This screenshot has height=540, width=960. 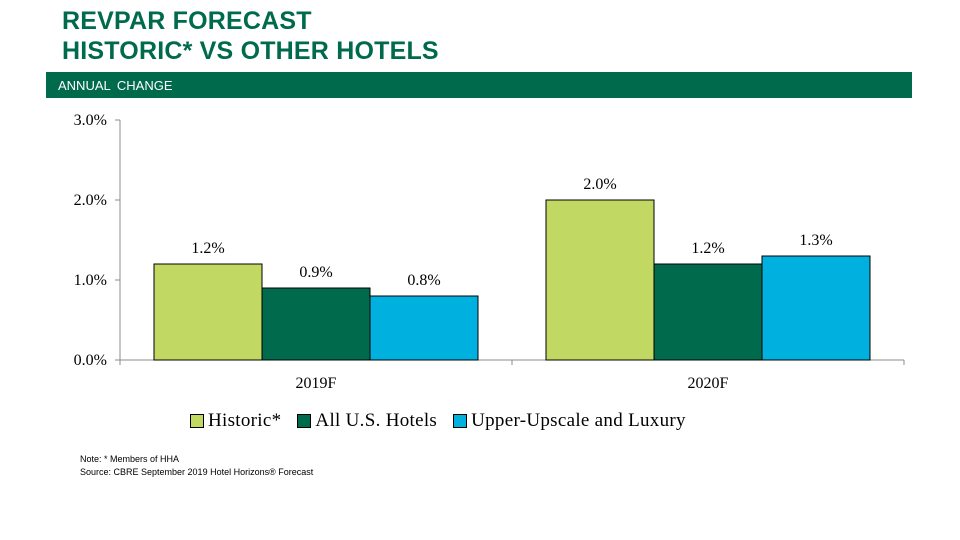 I want to click on subtitle-text: ANNUAL CHANGE, so click(x=115, y=85).